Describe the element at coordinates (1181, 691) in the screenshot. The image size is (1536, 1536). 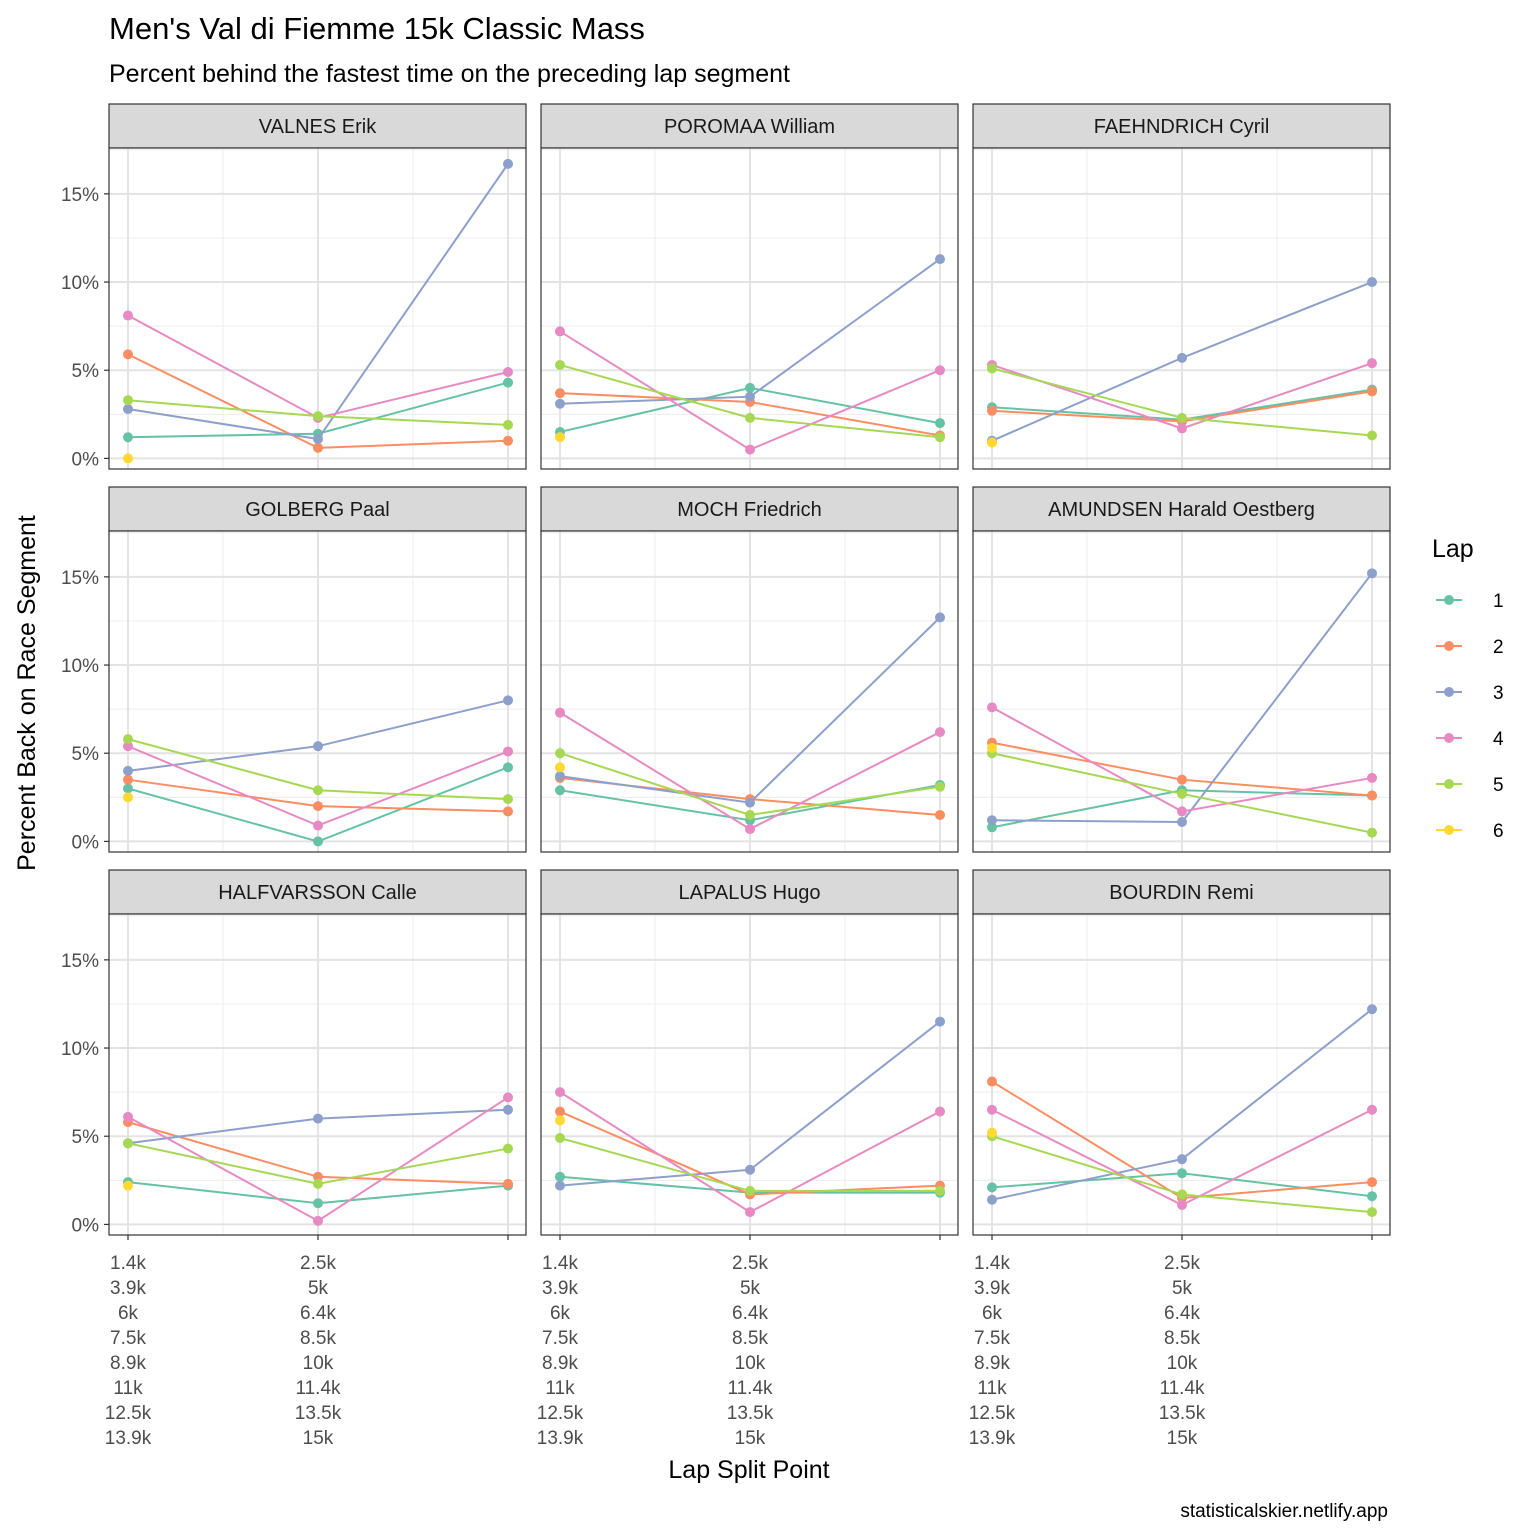
I see `panel-border` at that location.